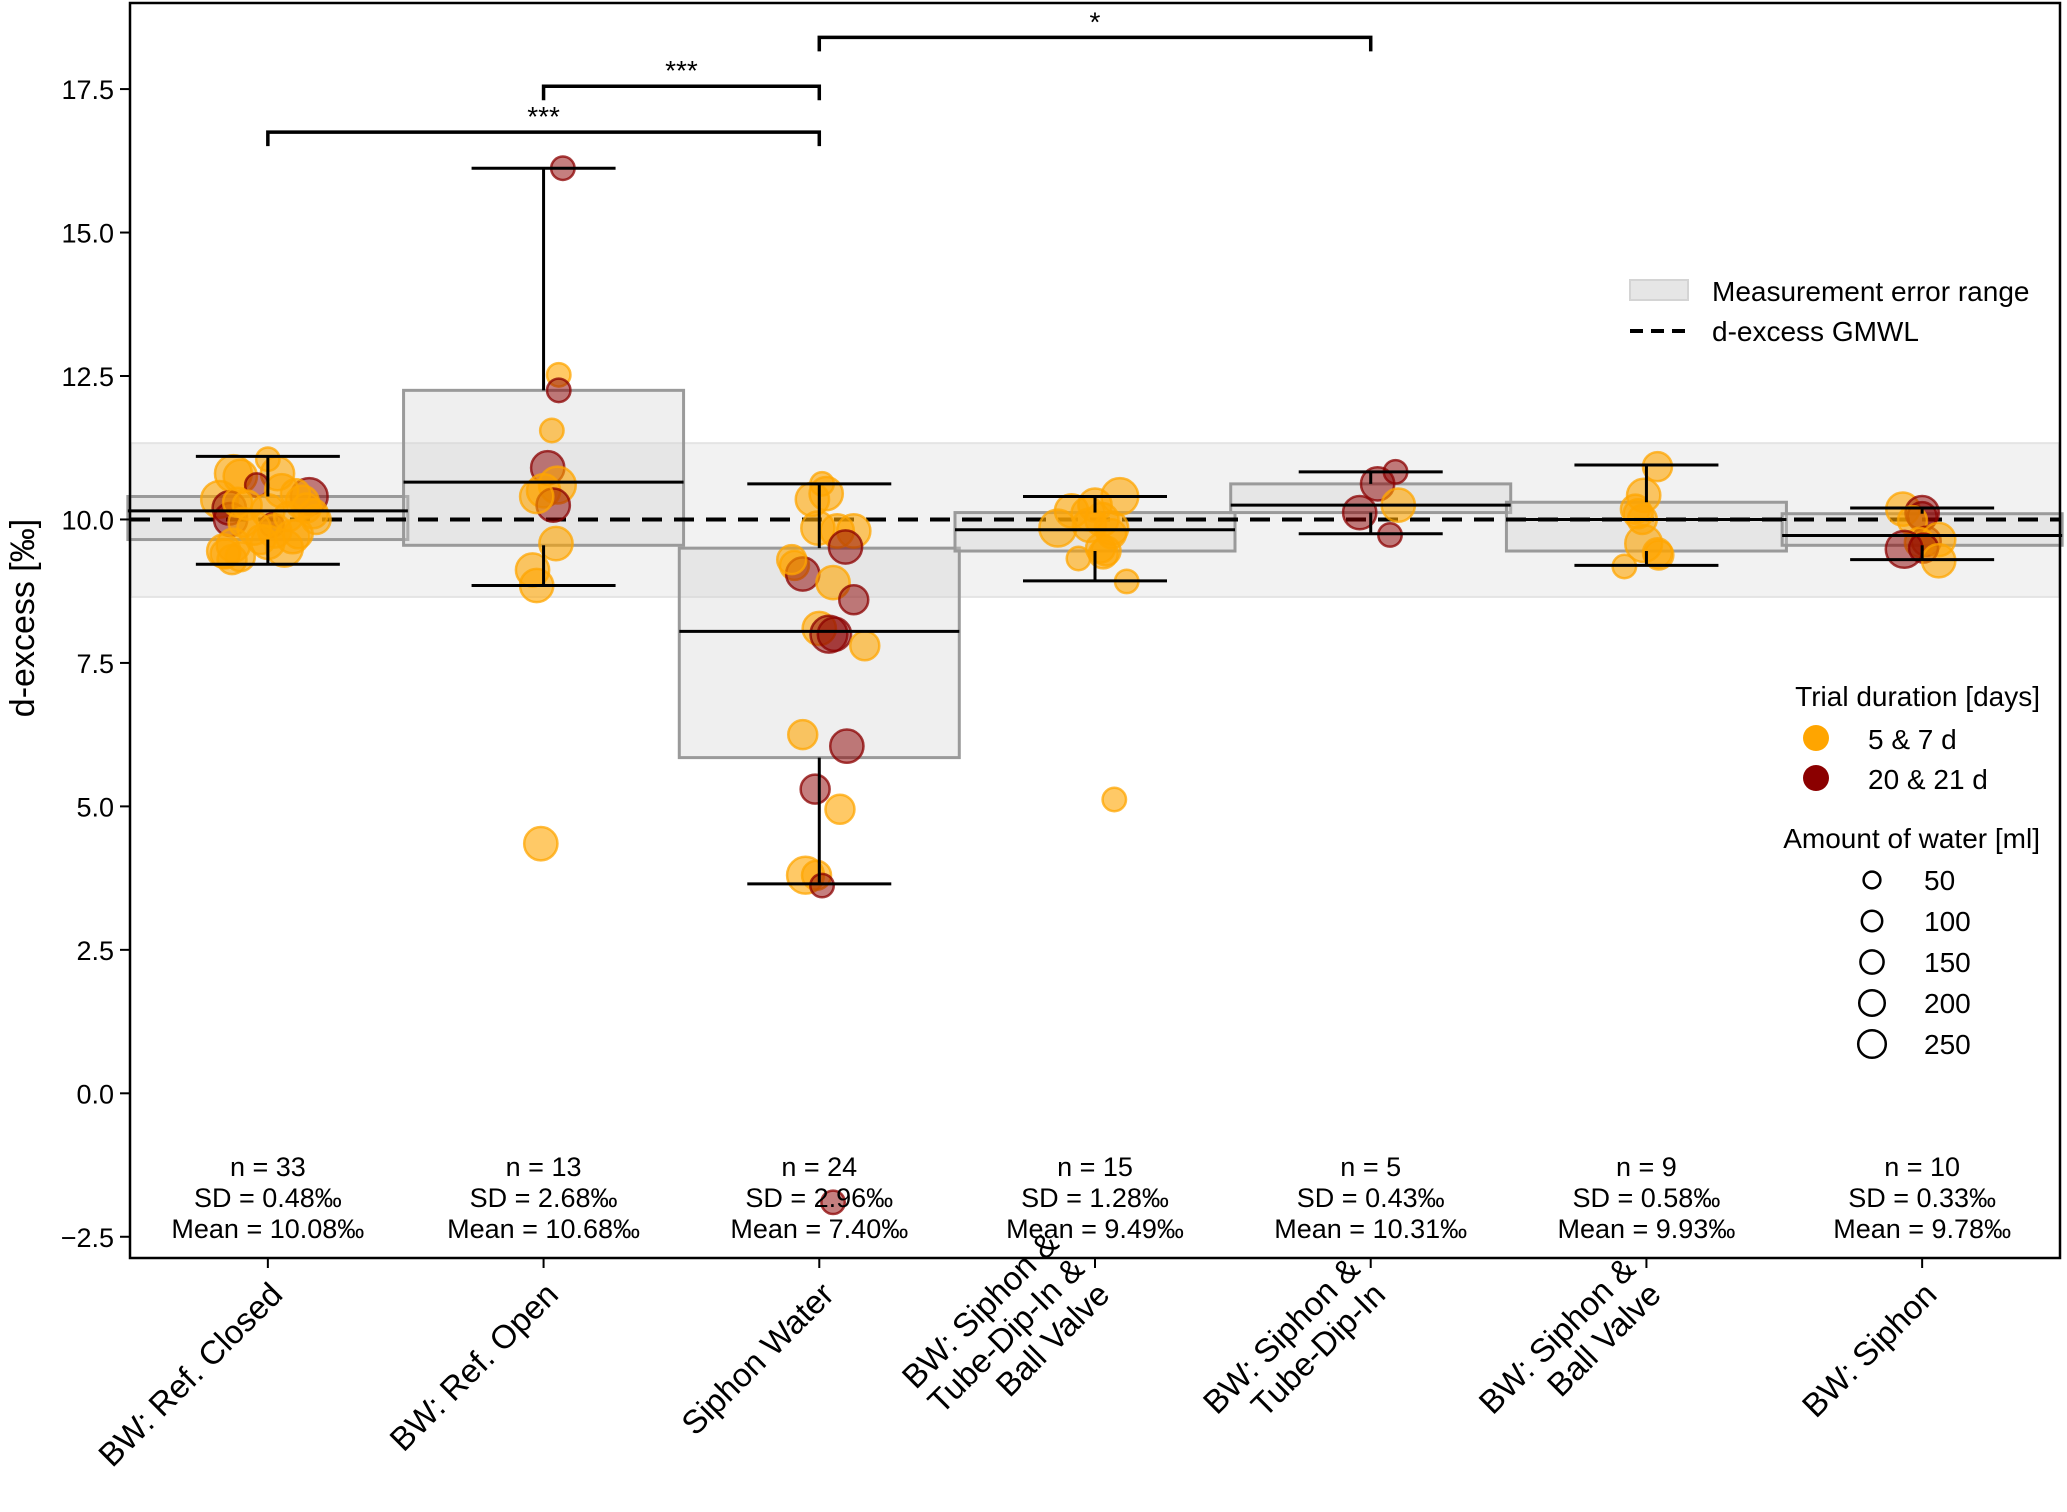 The width and height of the screenshot is (2067, 1512). What do you see at coordinates (1911, 941) in the screenshot?
I see `legend-size: Amount of water [ml] 50 100 150 200 250` at bounding box center [1911, 941].